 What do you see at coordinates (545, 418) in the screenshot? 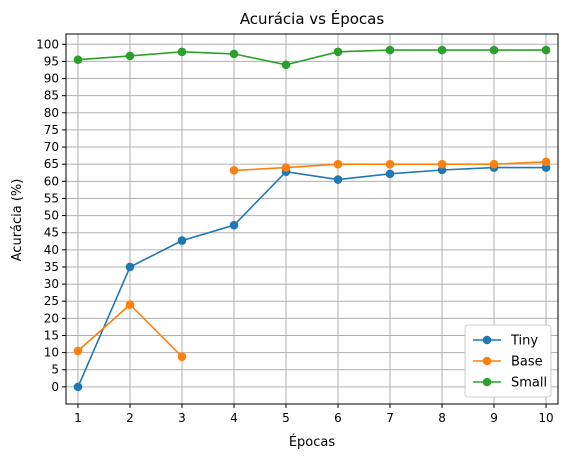
I see `x-tick-label: 10` at bounding box center [545, 418].